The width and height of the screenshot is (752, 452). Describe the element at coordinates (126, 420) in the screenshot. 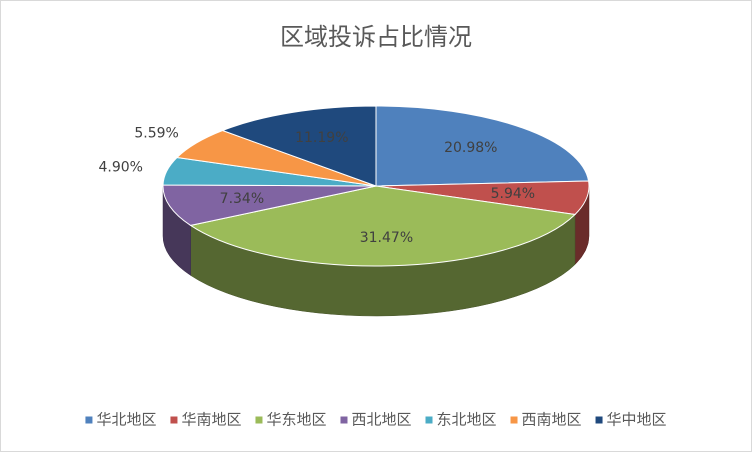

I see `legend-label: 华北地区` at that location.